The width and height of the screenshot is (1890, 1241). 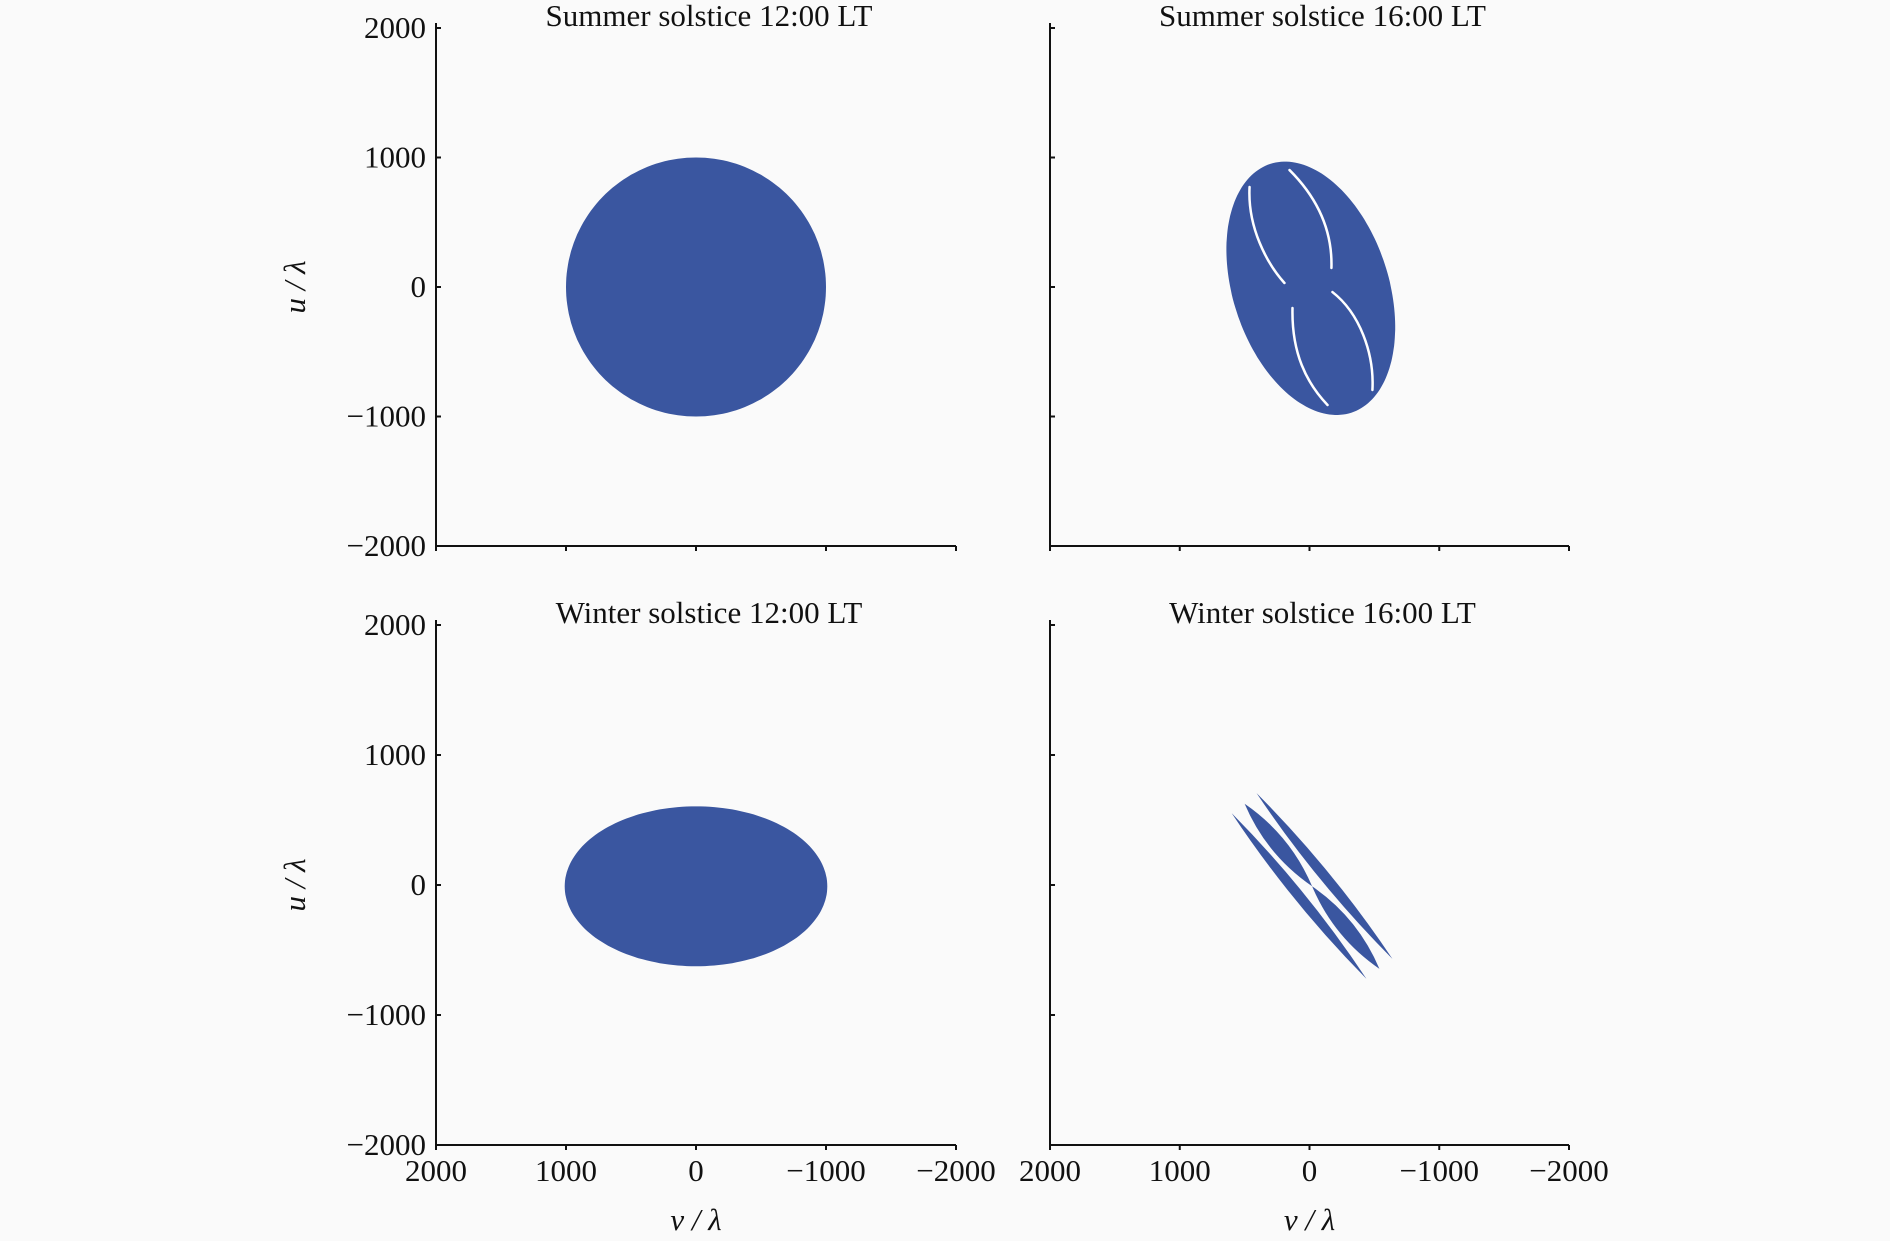 I want to click on panel-title: Winter solstice 12:00 LT, so click(x=709, y=612).